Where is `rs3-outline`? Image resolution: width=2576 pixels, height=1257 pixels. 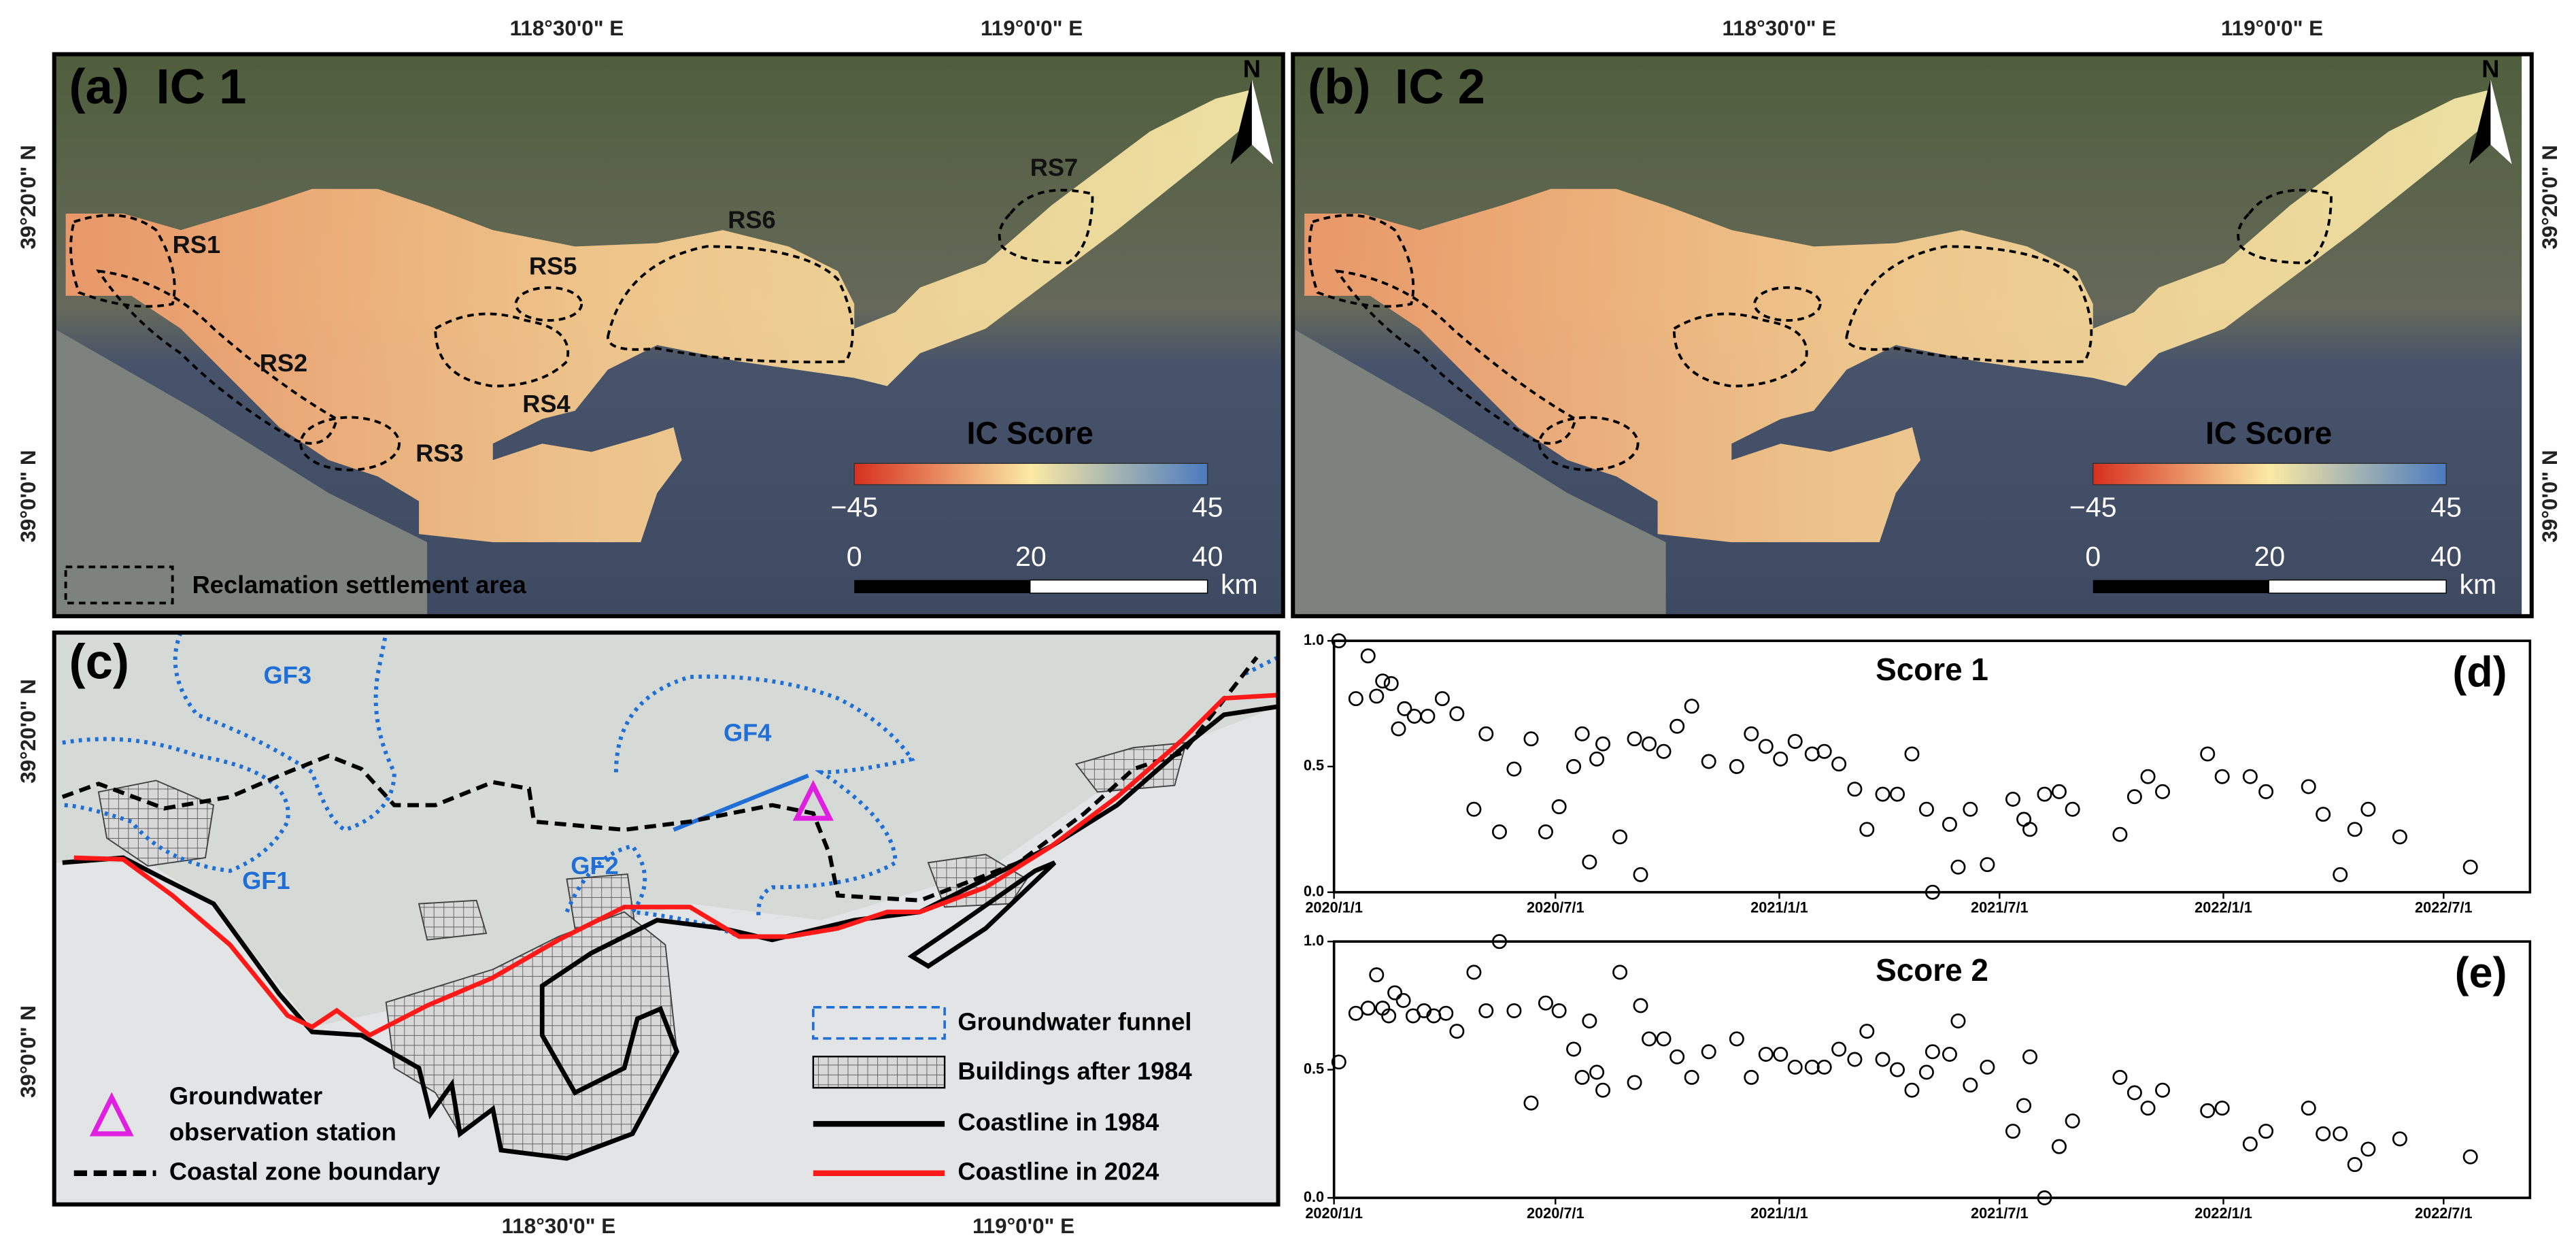 rs3-outline is located at coordinates (350, 443).